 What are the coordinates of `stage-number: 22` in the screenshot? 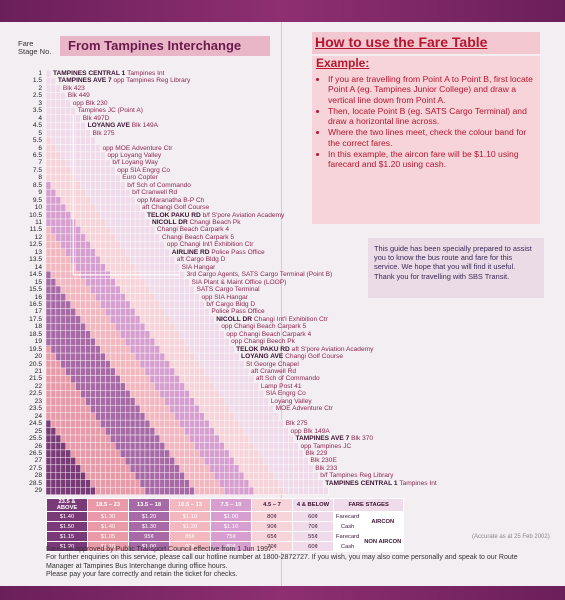 It's located at (38, 386).